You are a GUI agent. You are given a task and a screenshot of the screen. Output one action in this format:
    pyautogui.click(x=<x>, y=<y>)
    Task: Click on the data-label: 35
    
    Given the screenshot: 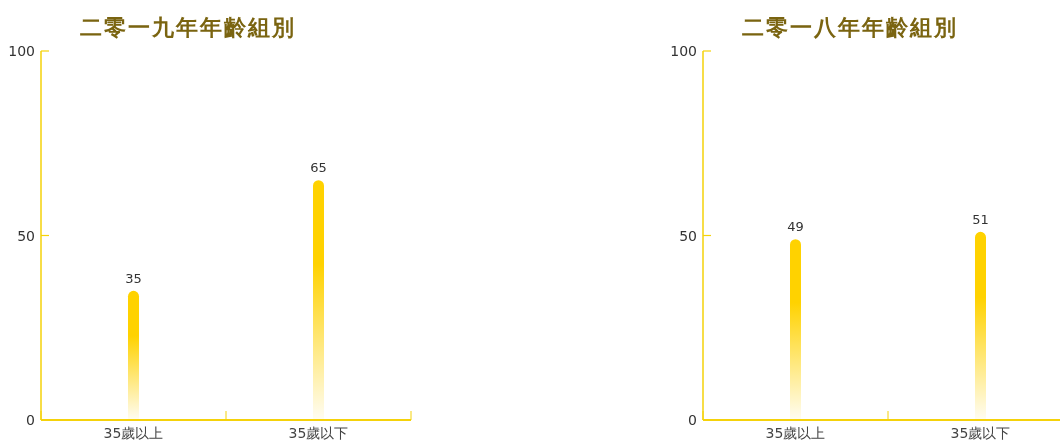 What is the action you would take?
    pyautogui.click(x=133, y=278)
    